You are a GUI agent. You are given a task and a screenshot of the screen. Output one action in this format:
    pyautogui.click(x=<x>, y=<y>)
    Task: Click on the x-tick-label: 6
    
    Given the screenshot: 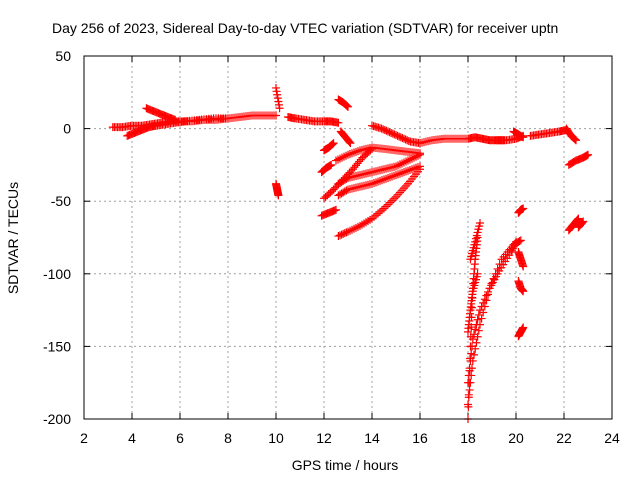 What is the action you would take?
    pyautogui.click(x=180, y=438)
    